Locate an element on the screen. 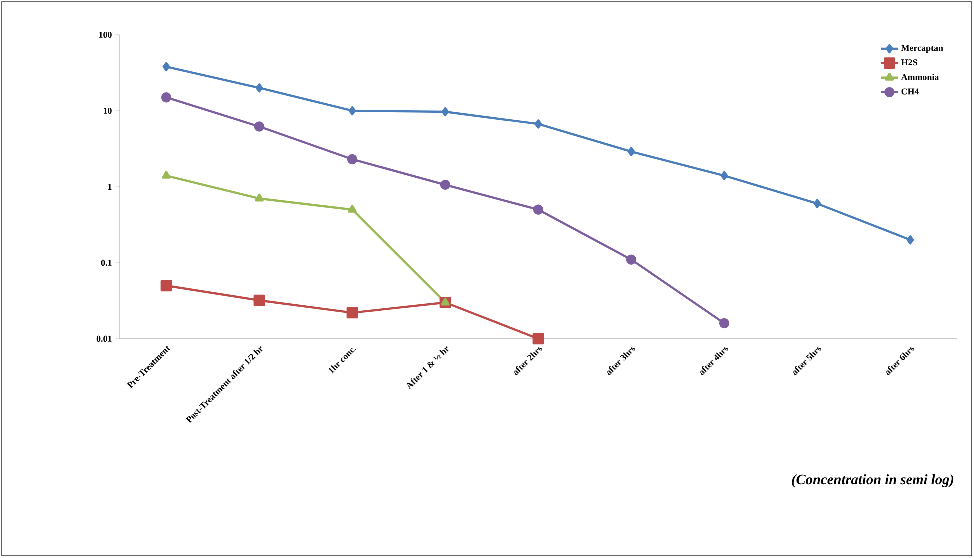 This screenshot has width=974, height=558. legend-label: Mercaptan is located at coordinates (922, 49).